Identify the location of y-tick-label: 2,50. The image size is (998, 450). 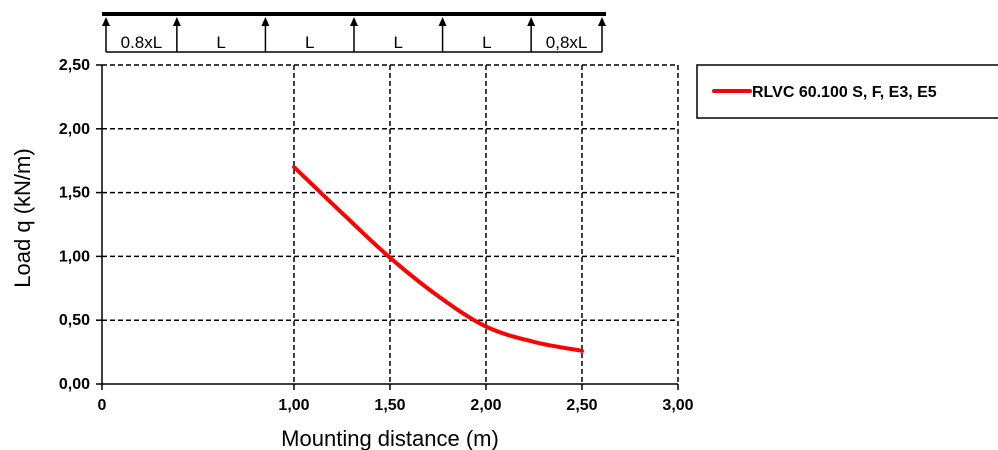
(74, 65).